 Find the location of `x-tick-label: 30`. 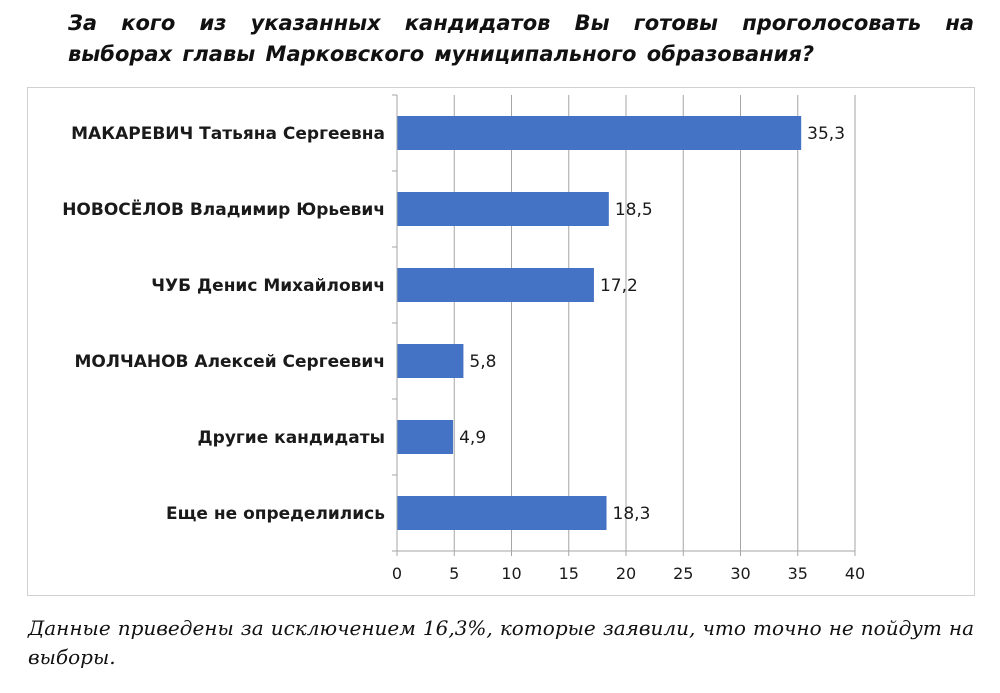

x-tick-label: 30 is located at coordinates (740, 573).